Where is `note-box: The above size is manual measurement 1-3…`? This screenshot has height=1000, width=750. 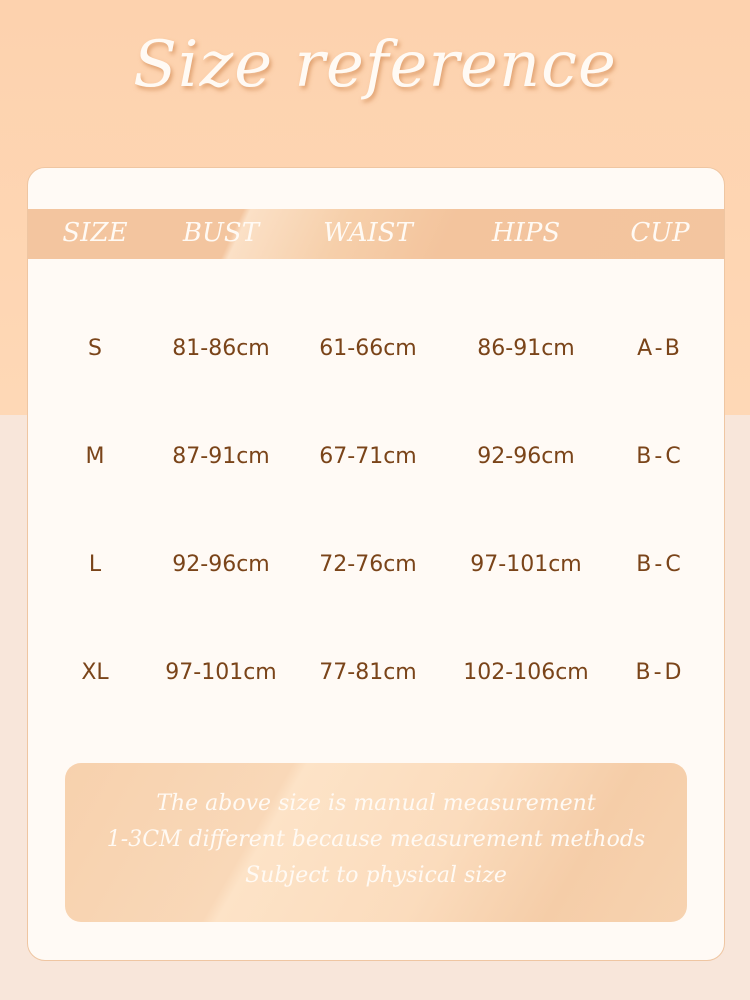 note-box: The above size is manual measurement 1-3… is located at coordinates (376, 842).